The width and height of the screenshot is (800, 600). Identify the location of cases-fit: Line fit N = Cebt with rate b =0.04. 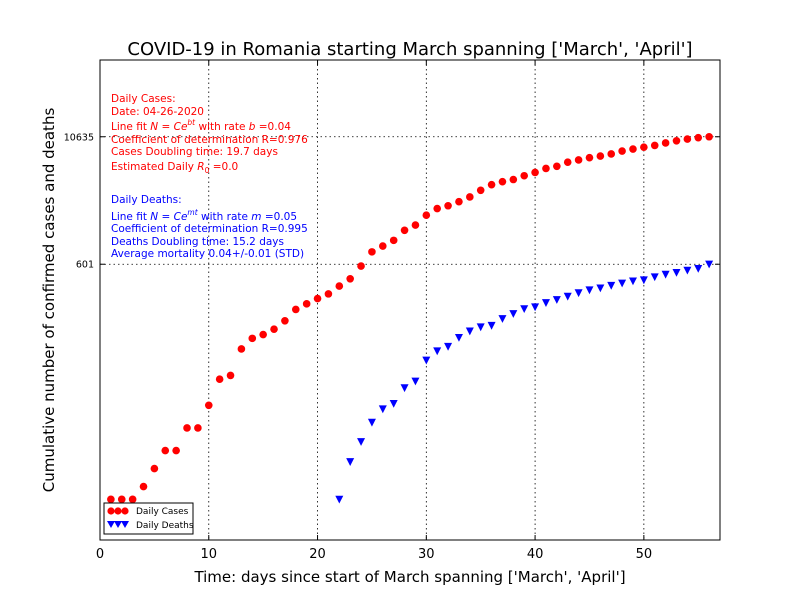
(201, 125).